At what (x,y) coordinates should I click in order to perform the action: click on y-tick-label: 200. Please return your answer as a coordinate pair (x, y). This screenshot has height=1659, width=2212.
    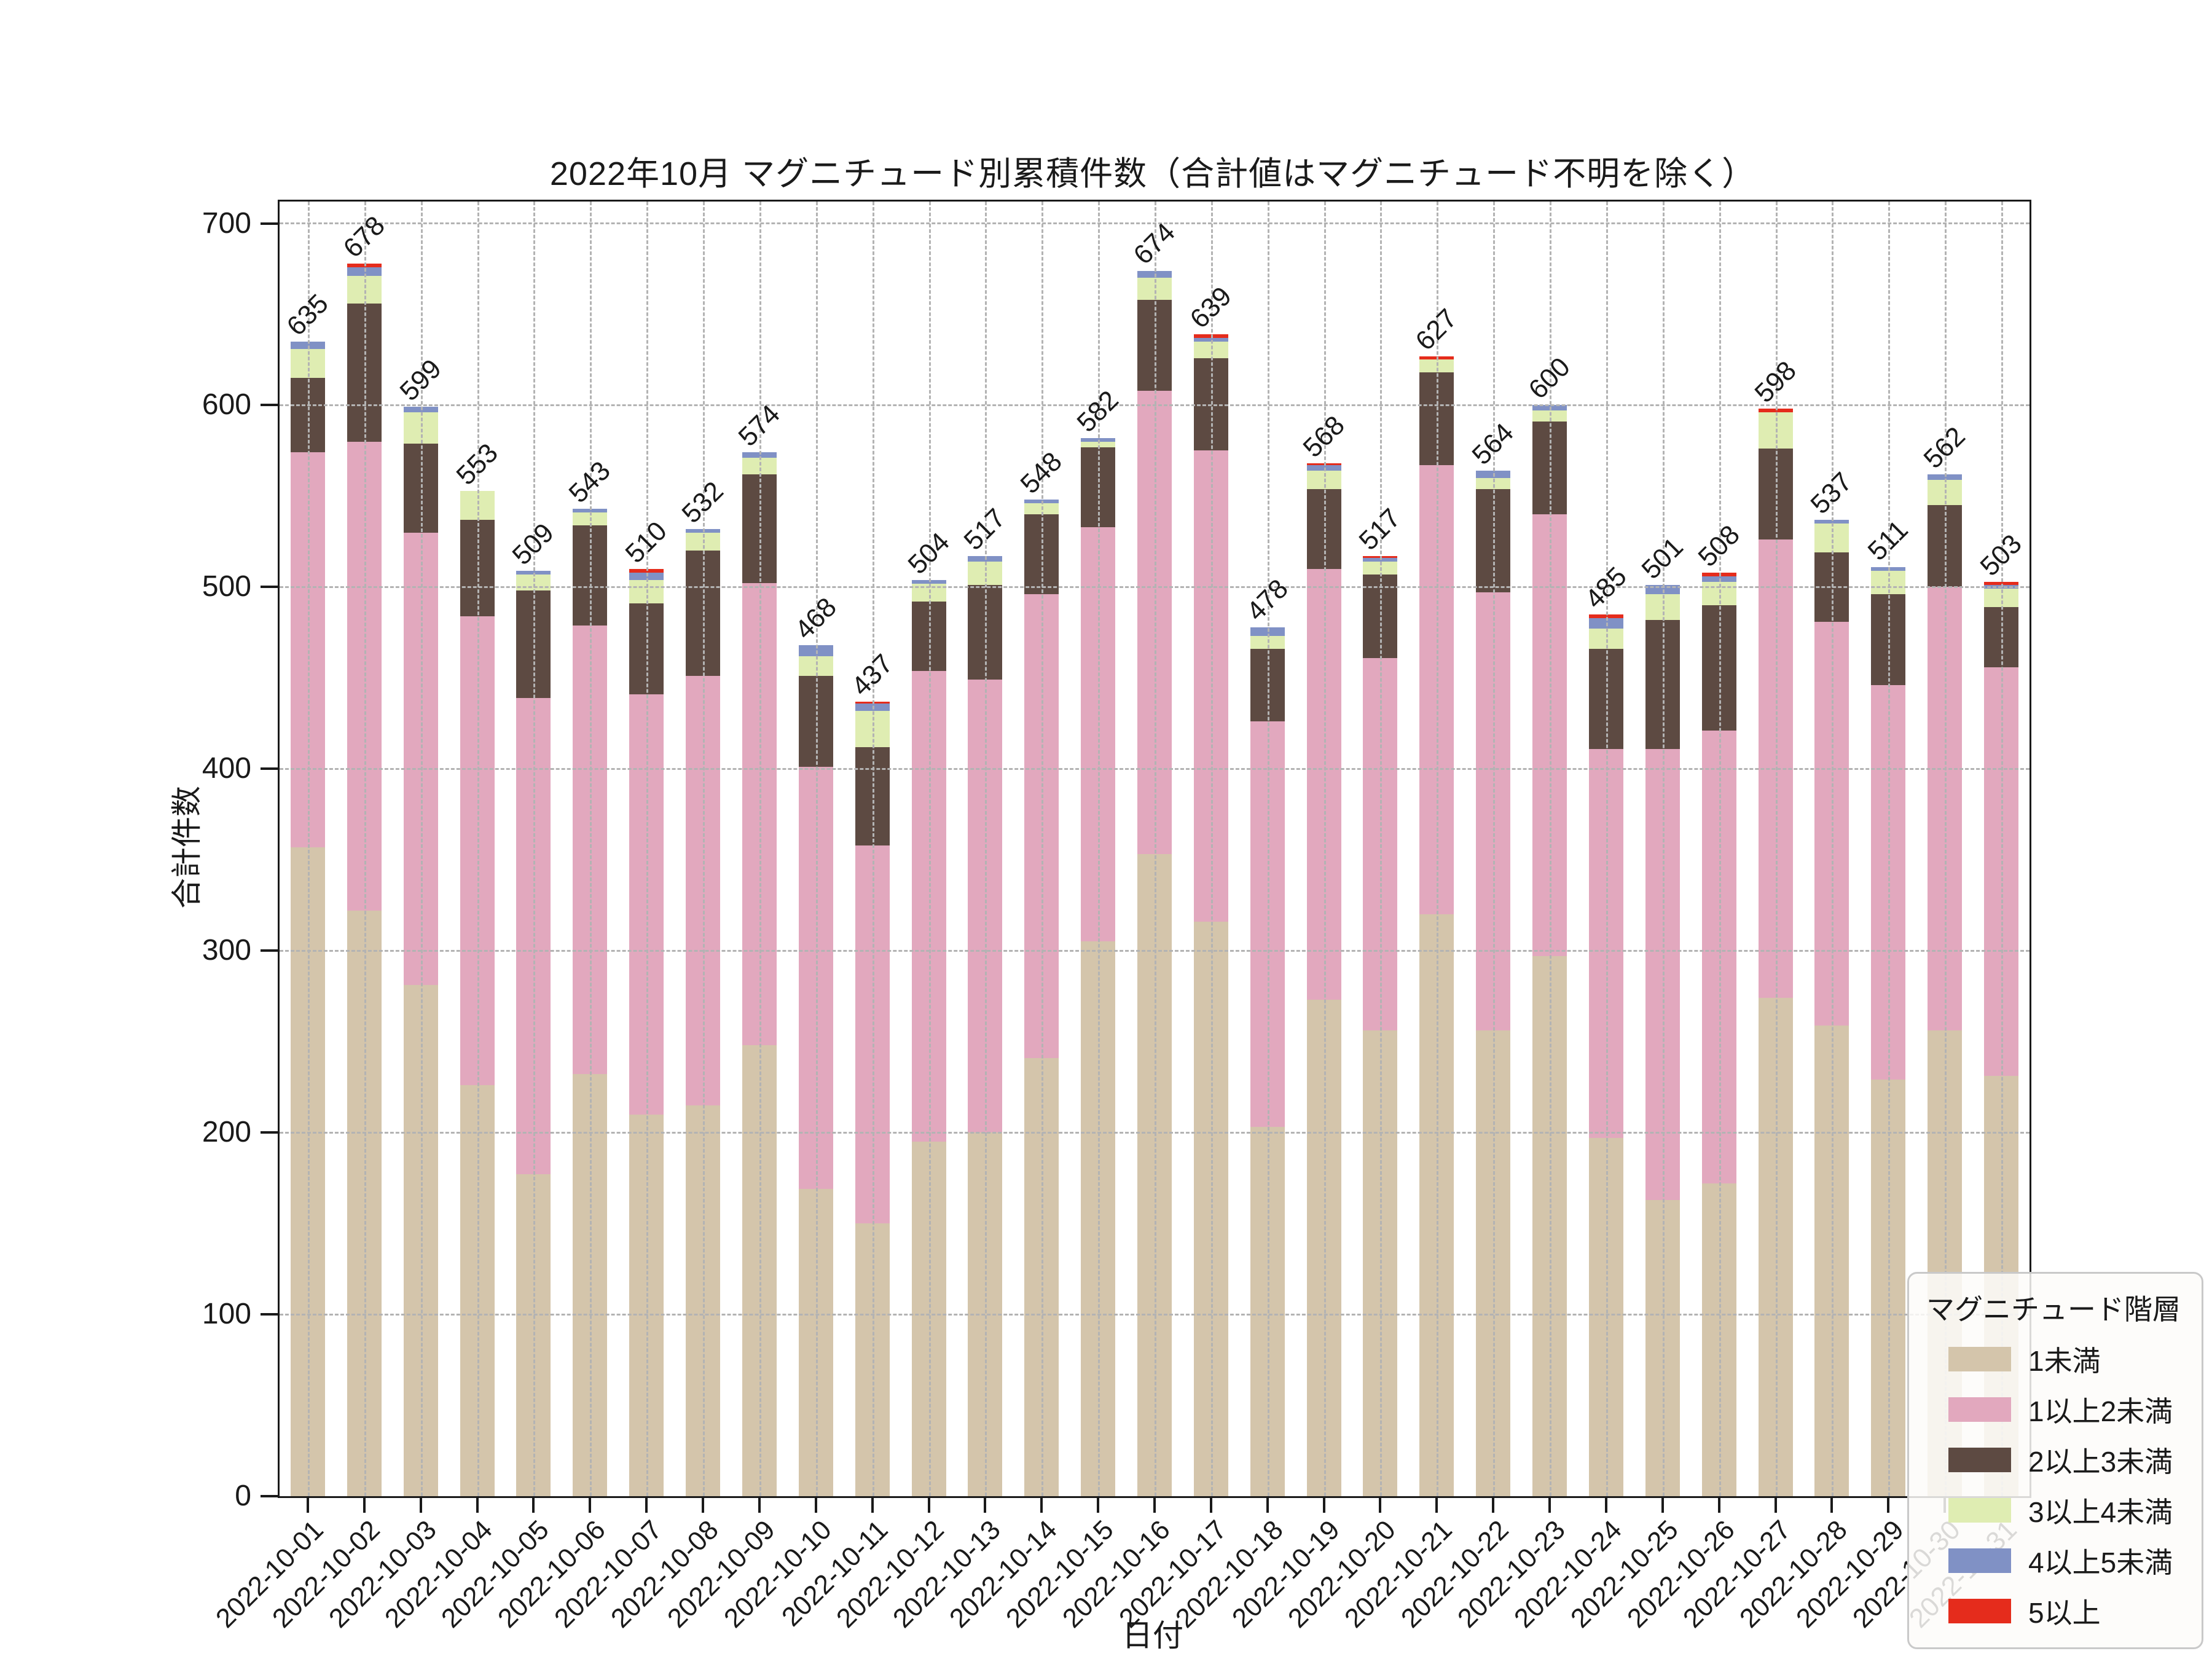
    Looking at the image, I should click on (226, 1132).